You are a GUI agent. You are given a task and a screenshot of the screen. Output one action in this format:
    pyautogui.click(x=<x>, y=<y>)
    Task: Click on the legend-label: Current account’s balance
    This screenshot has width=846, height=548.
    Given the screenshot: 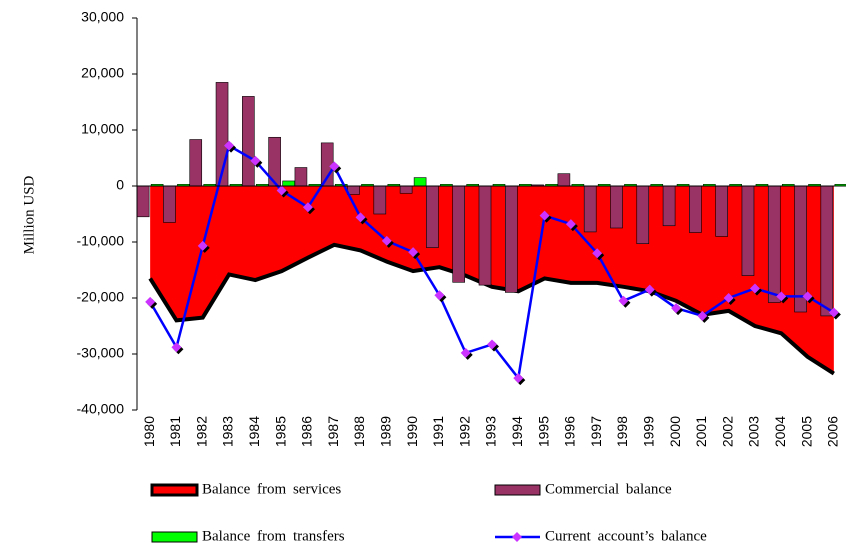 What is the action you would take?
    pyautogui.click(x=626, y=536)
    